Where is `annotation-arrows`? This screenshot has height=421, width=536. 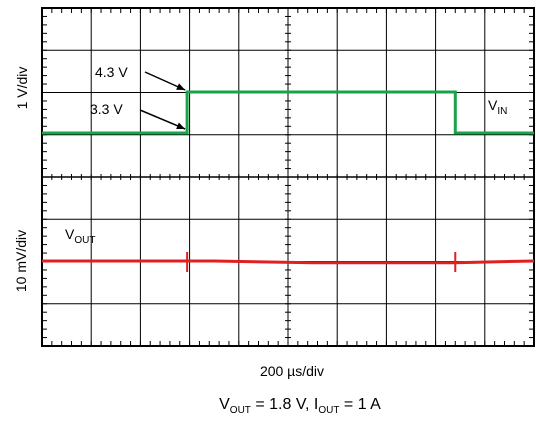
annotation-arrows is located at coordinates (162, 100).